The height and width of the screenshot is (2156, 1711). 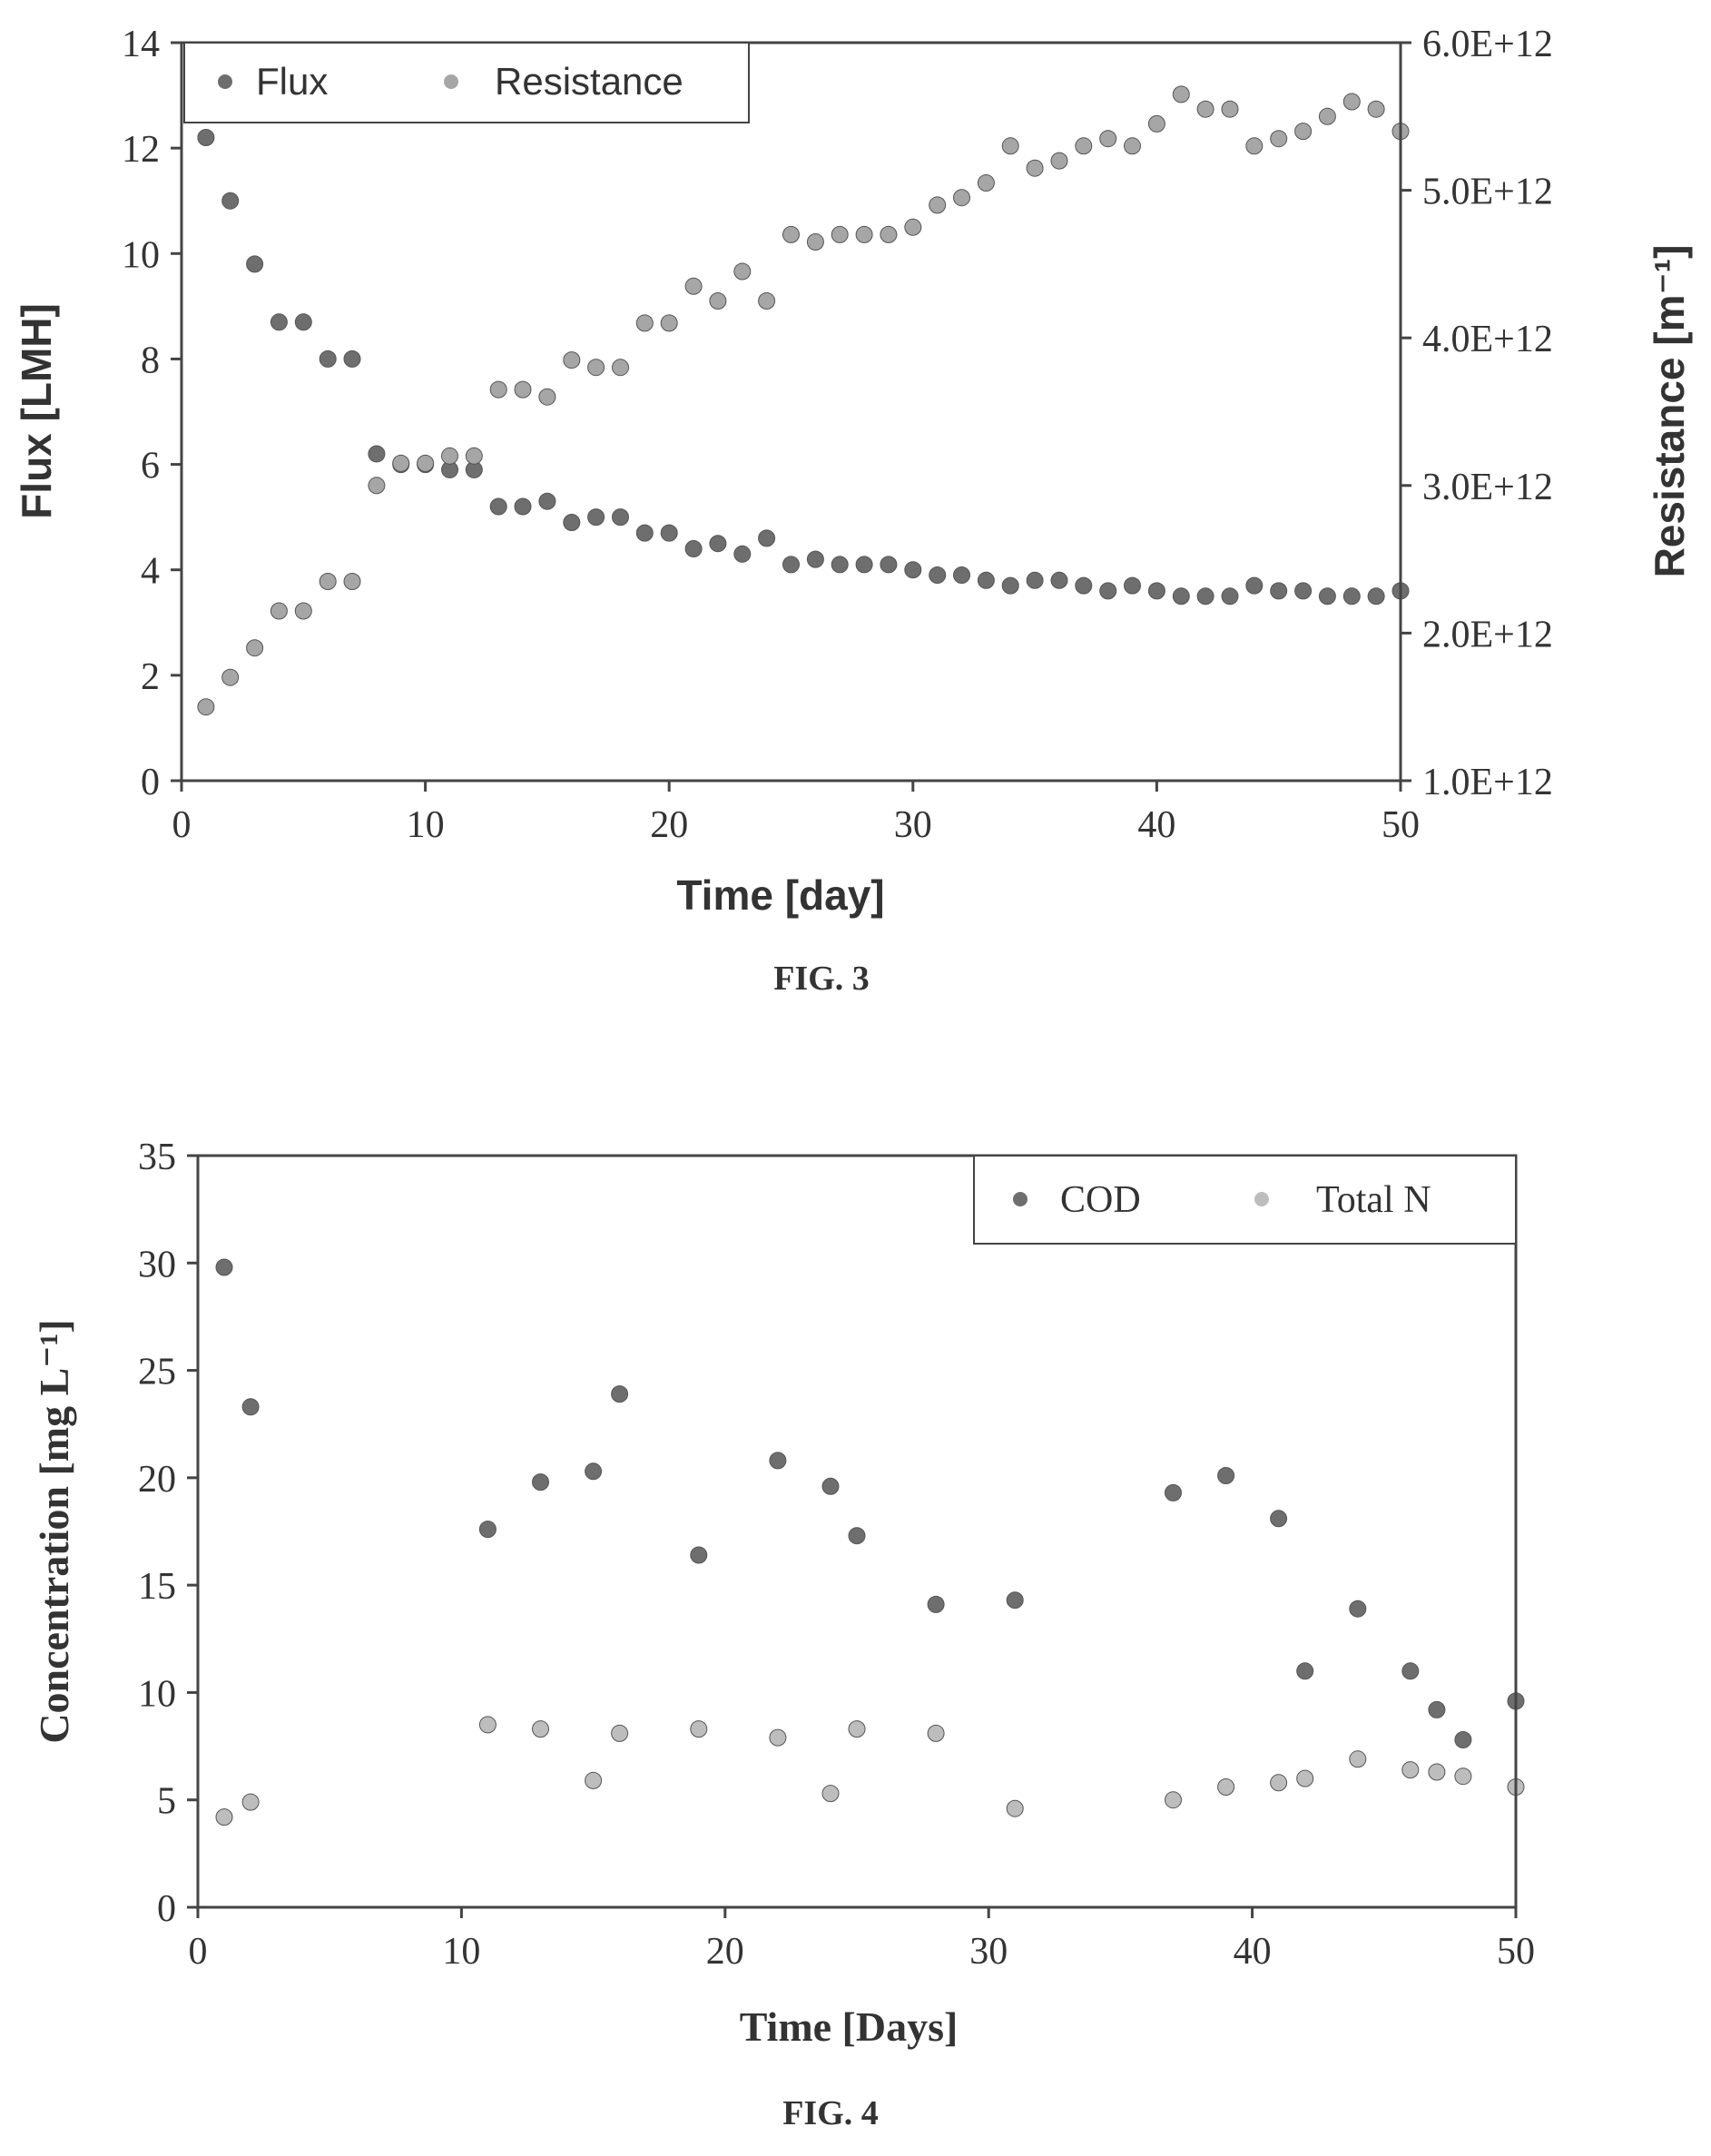 What do you see at coordinates (1516, 1952) in the screenshot?
I see `fig4-x-tick-label: 50` at bounding box center [1516, 1952].